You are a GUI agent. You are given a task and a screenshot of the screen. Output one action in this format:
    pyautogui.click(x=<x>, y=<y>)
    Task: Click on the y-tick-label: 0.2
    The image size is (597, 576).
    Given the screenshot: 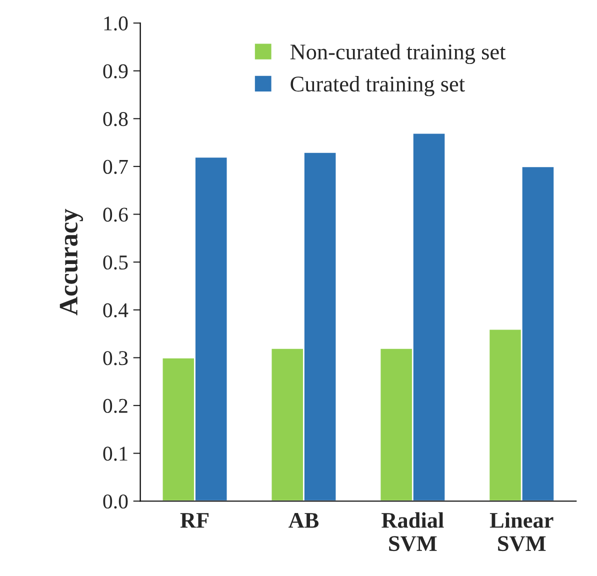 What is the action you would take?
    pyautogui.click(x=115, y=406)
    